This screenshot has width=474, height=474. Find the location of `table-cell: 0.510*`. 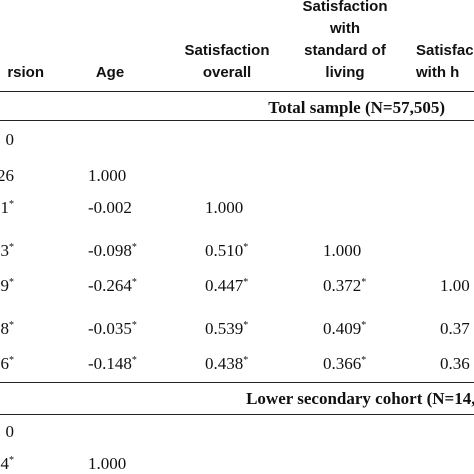

table-cell: 0.510* is located at coordinates (226, 251).